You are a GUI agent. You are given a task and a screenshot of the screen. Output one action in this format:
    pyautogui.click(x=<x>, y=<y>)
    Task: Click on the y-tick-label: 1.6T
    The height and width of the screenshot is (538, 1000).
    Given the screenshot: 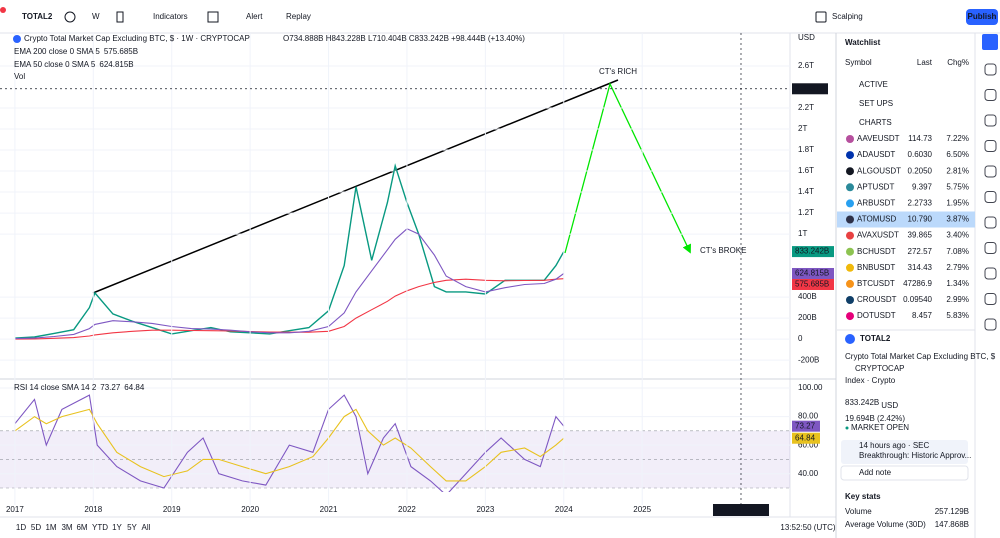 What is the action you would take?
    pyautogui.click(x=806, y=170)
    